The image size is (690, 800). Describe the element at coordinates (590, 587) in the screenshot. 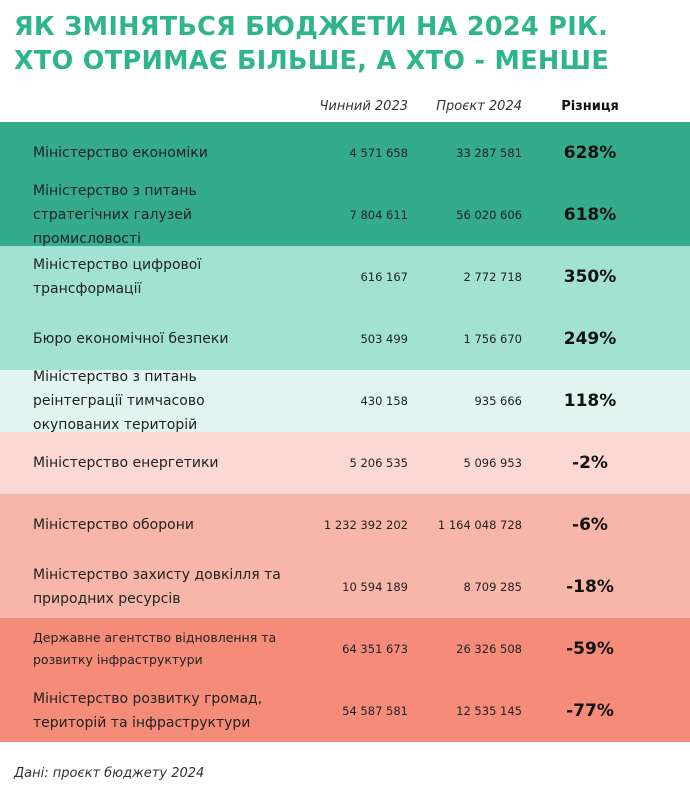

I see `difference: -18%` at that location.